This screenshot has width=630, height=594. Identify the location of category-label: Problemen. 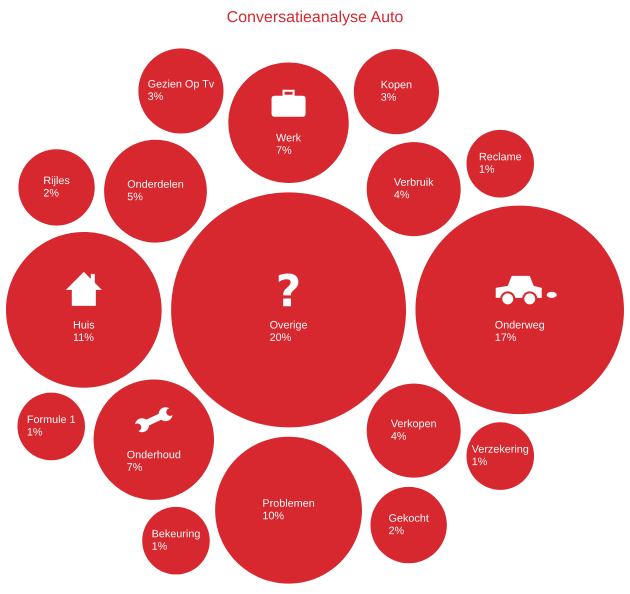
(288, 502).